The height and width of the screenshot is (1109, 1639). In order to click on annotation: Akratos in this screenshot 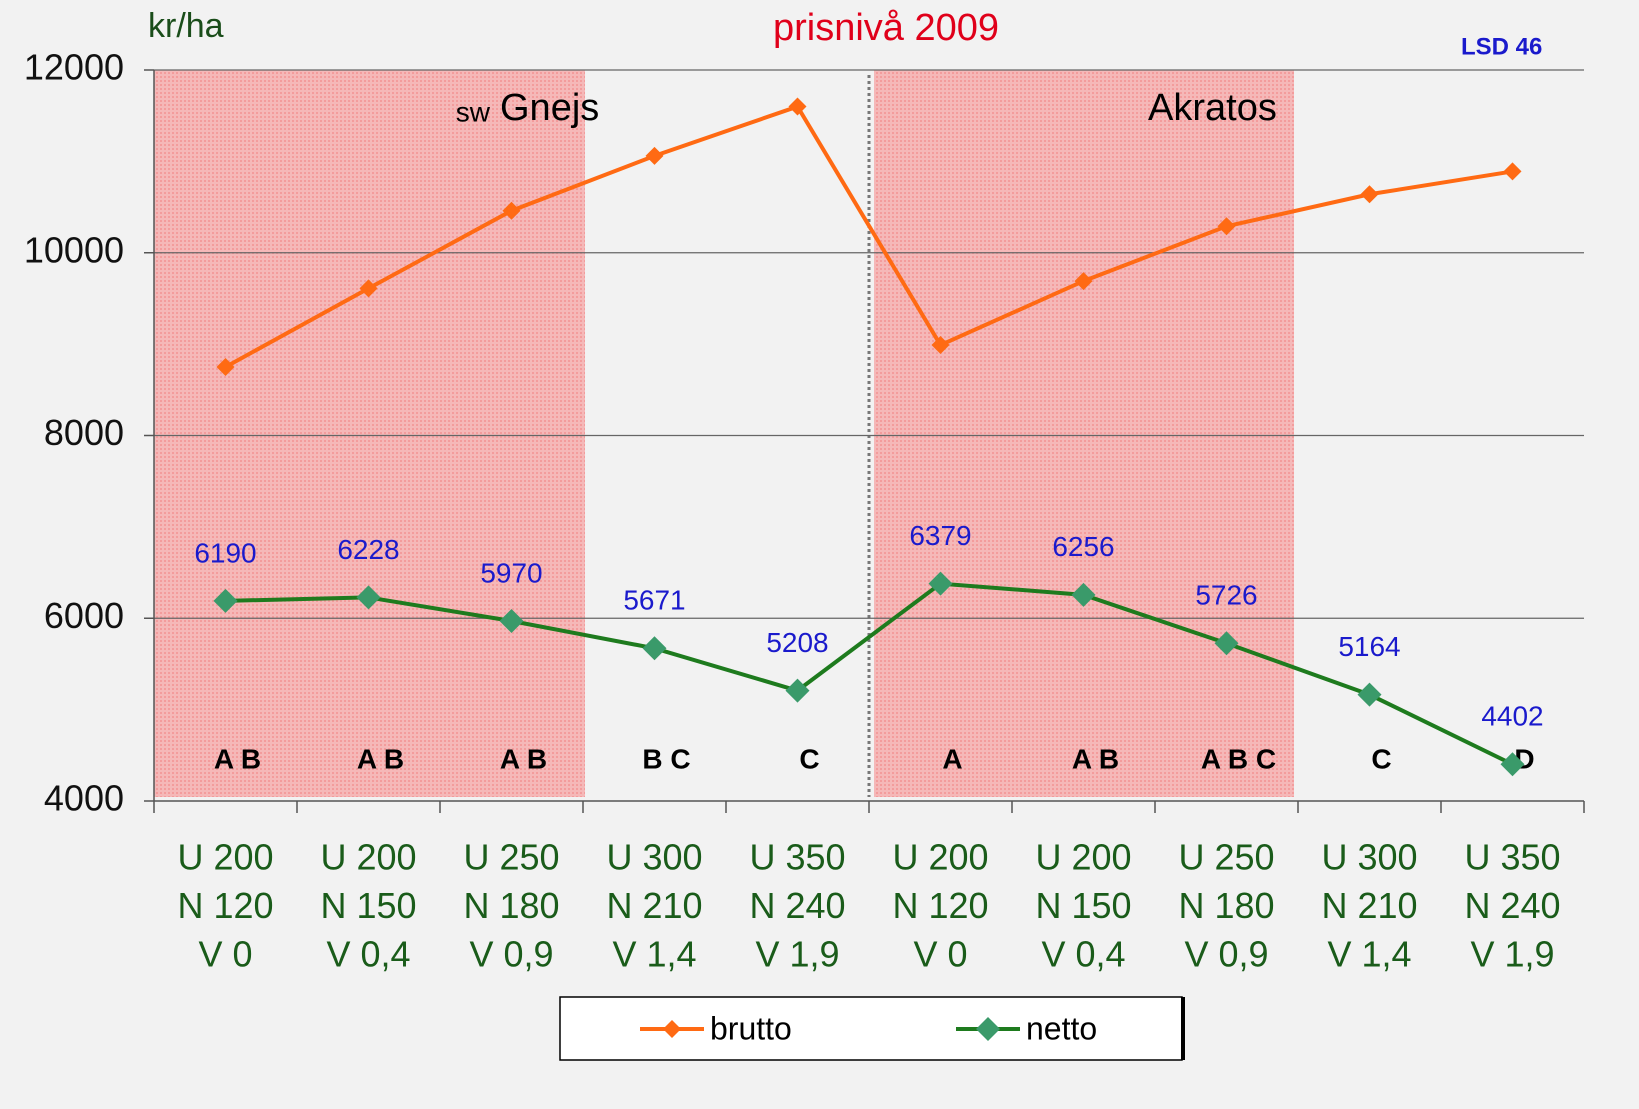, I will do `click(1212, 108)`.